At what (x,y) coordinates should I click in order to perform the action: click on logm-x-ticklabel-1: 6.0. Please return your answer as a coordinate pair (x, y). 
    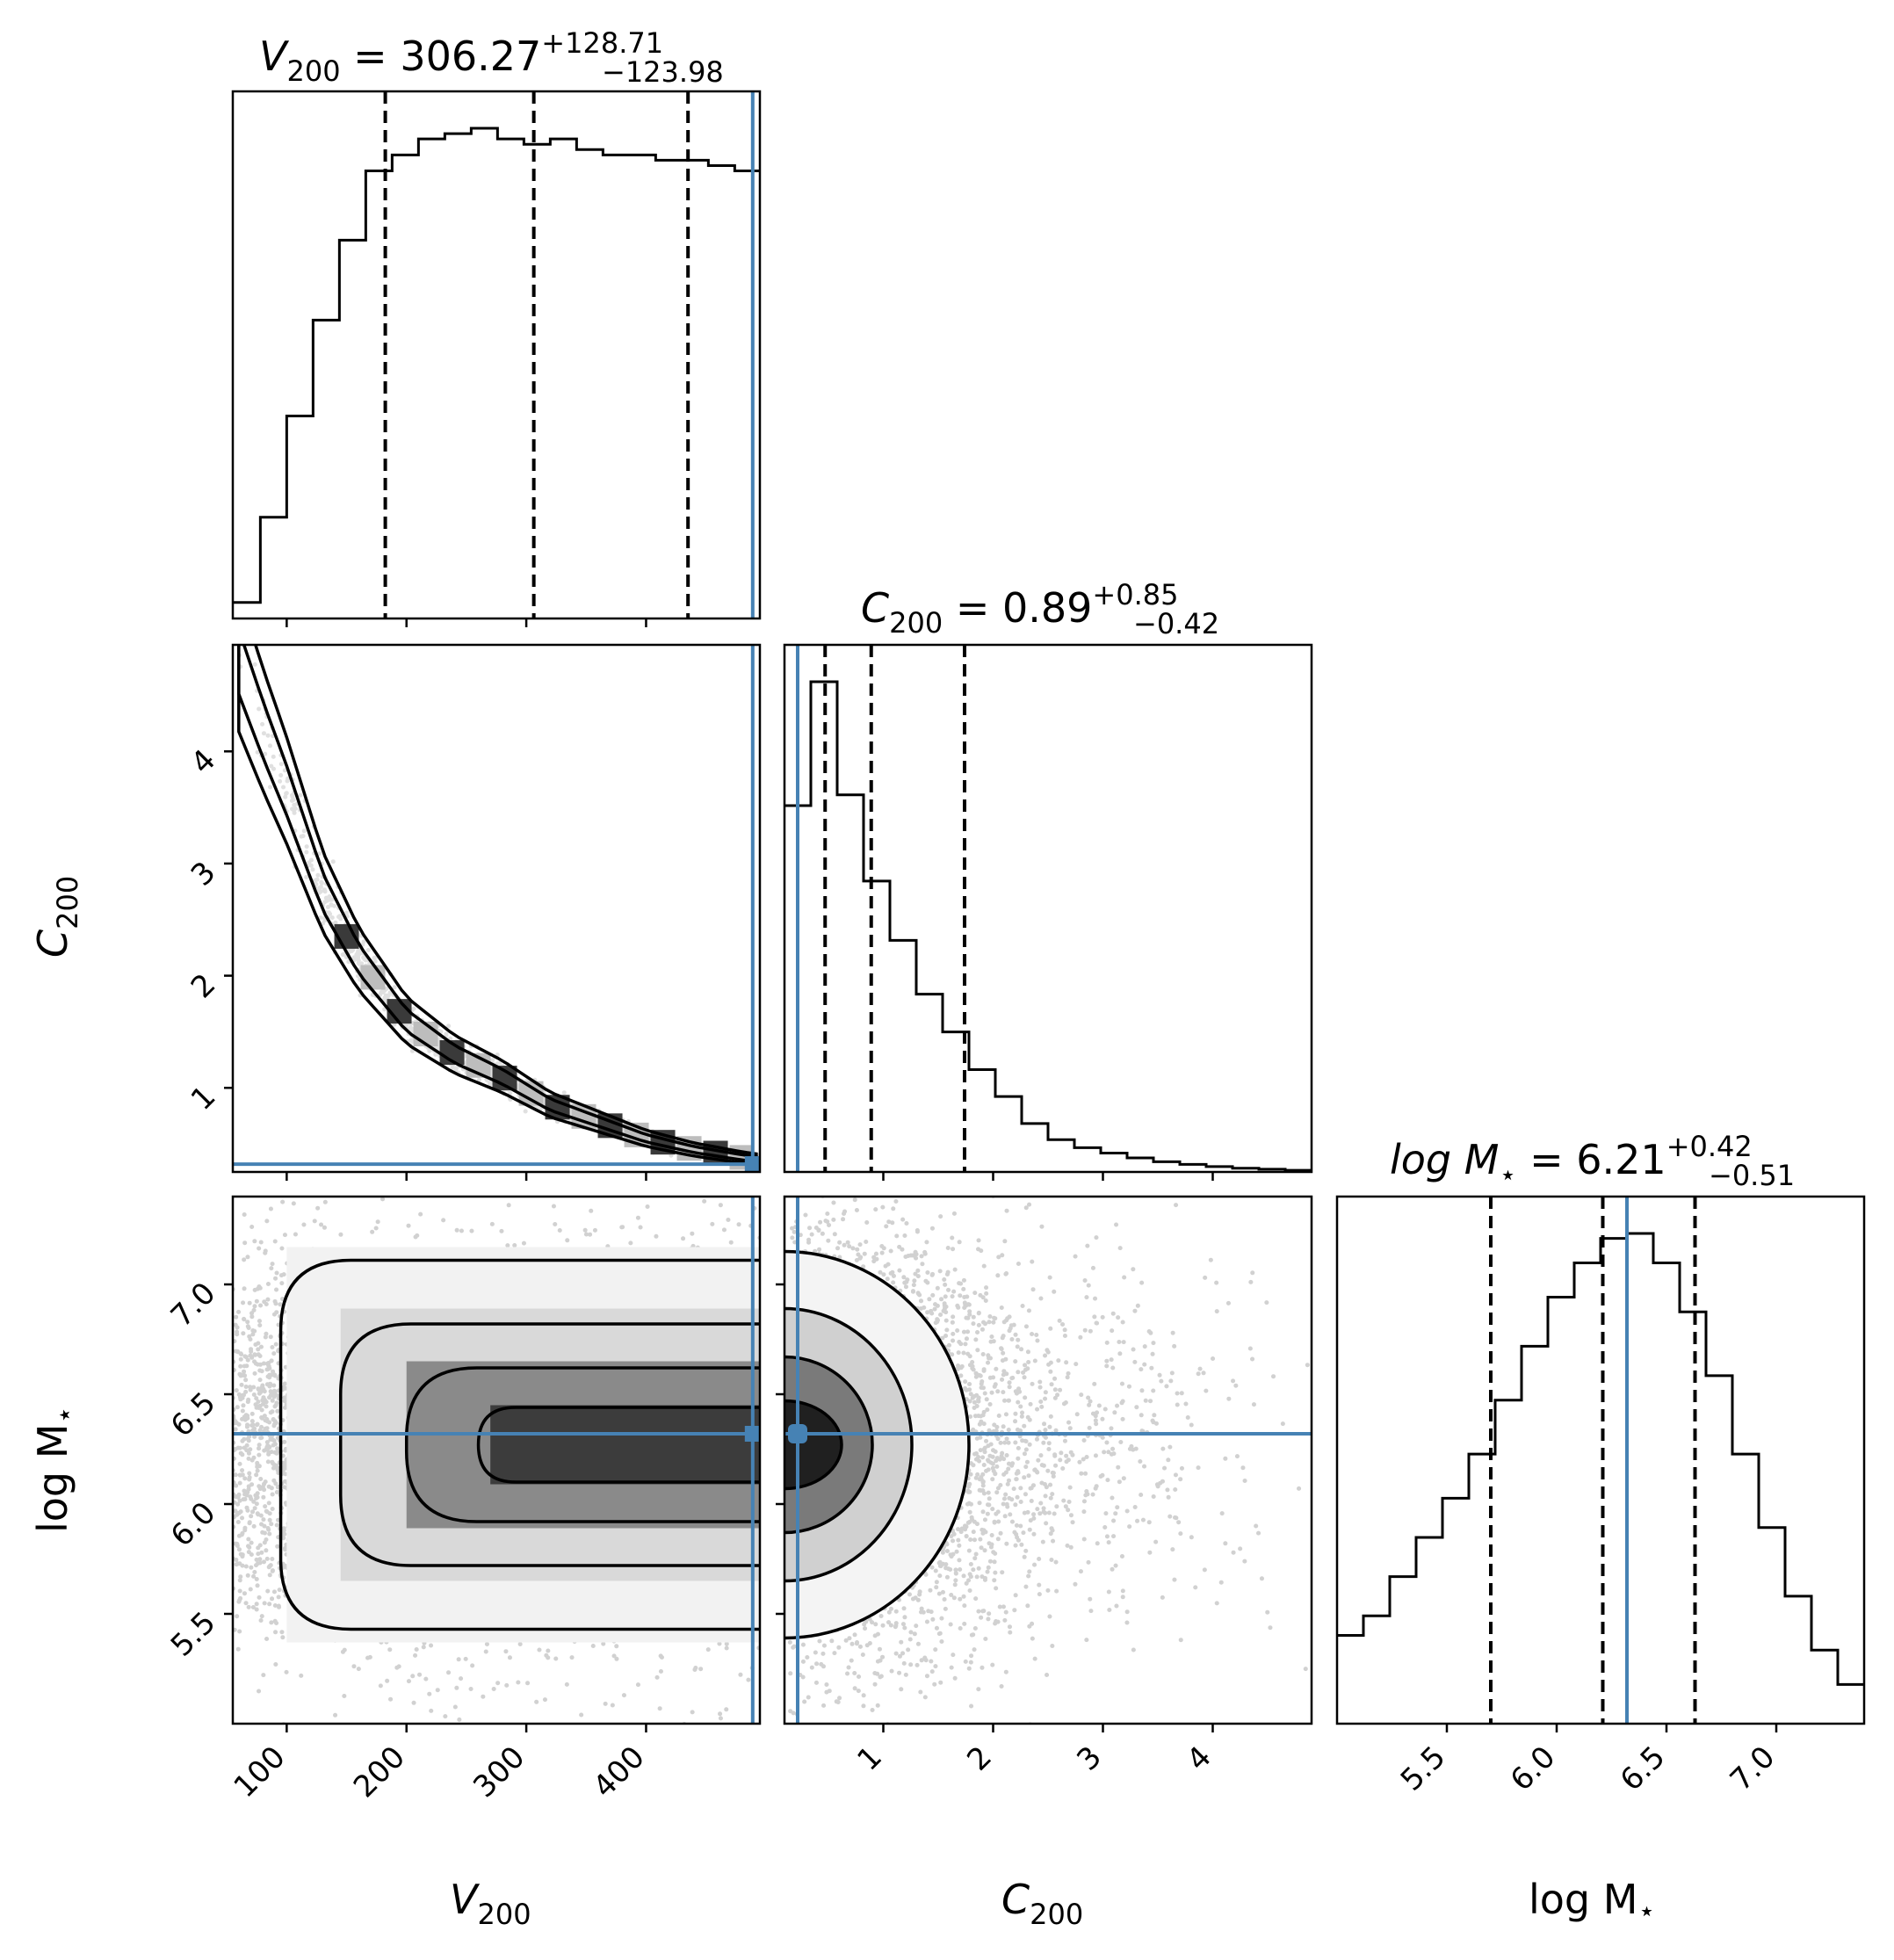
    Looking at the image, I should click on (1533, 1769).